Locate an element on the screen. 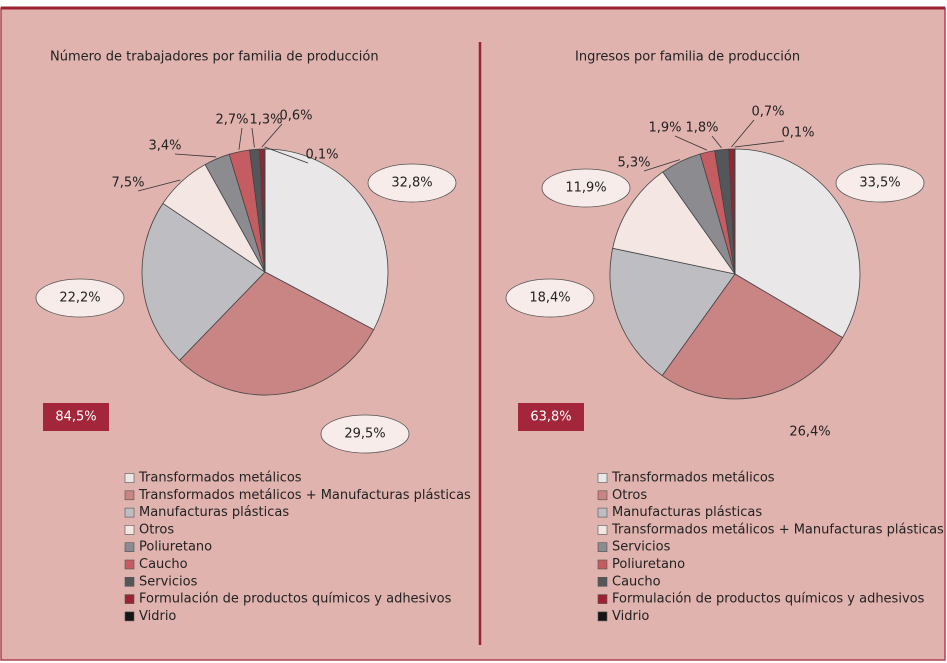 Image resolution: width=947 pixels, height=663 pixels. value-label: 1,9% is located at coordinates (664, 128).